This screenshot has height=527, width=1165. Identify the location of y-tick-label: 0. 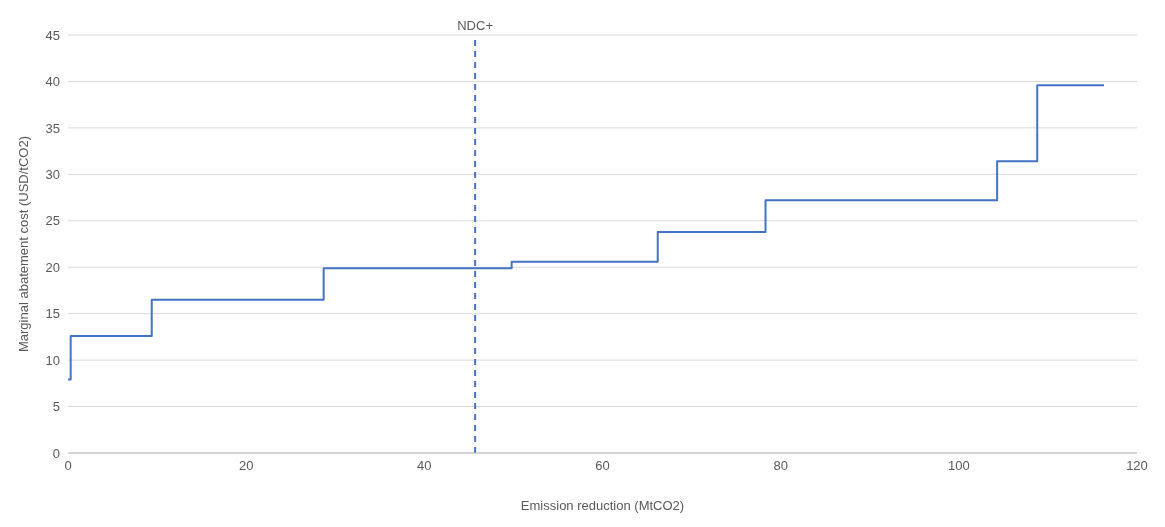
(56, 453).